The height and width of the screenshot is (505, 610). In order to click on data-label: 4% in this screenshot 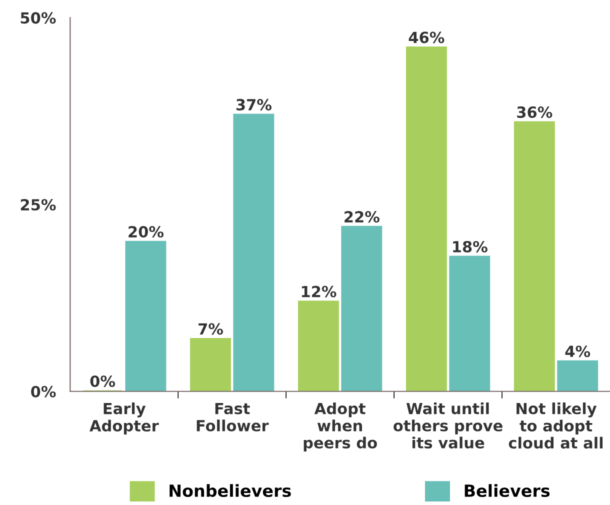, I will do `click(577, 352)`.